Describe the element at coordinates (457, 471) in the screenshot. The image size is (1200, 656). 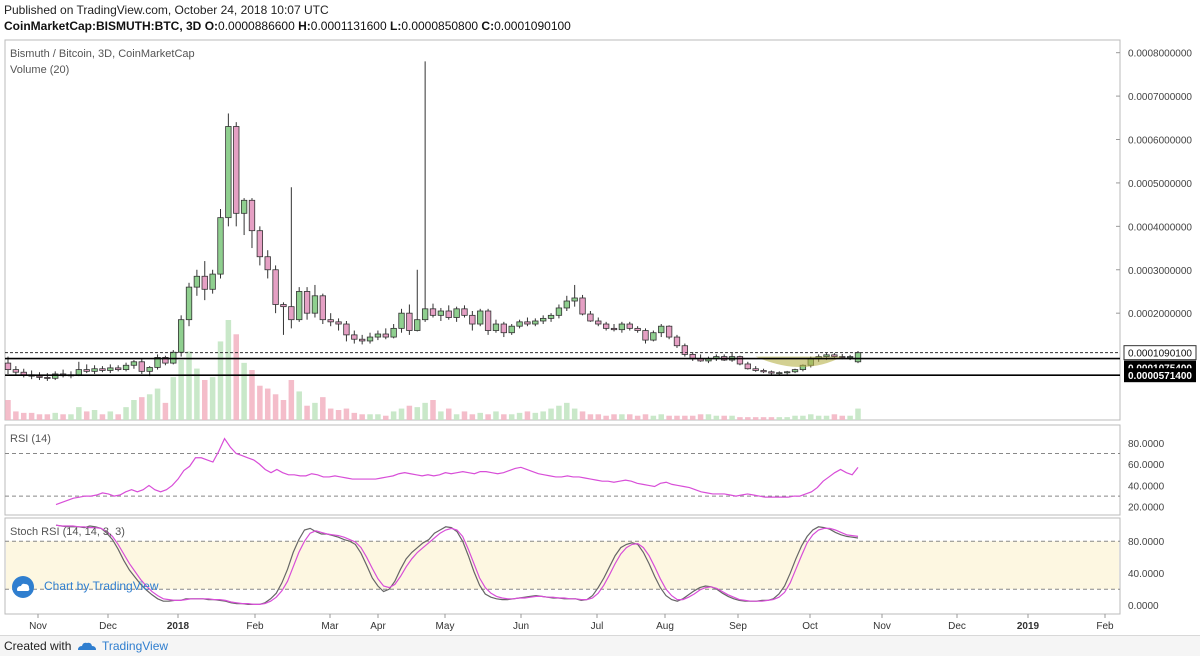
I see `rsi-line` at that location.